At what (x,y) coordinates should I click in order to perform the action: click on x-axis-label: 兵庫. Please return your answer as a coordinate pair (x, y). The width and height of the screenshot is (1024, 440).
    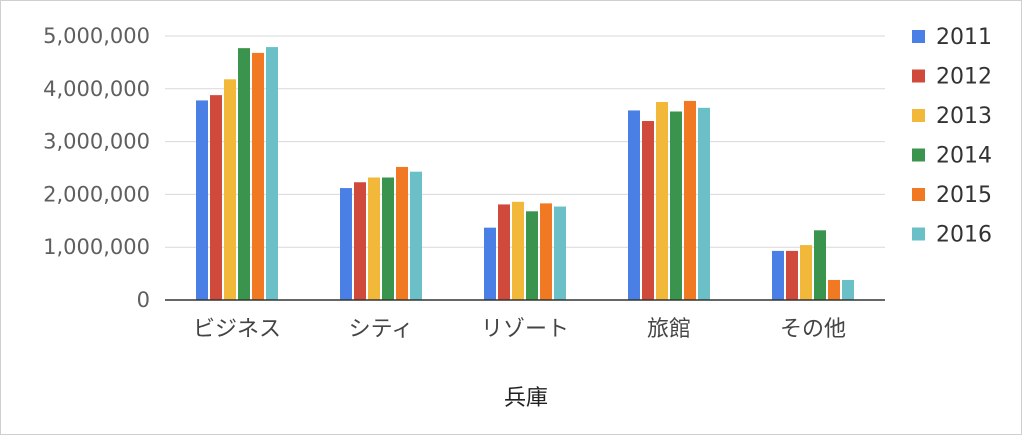
    Looking at the image, I should click on (526, 398).